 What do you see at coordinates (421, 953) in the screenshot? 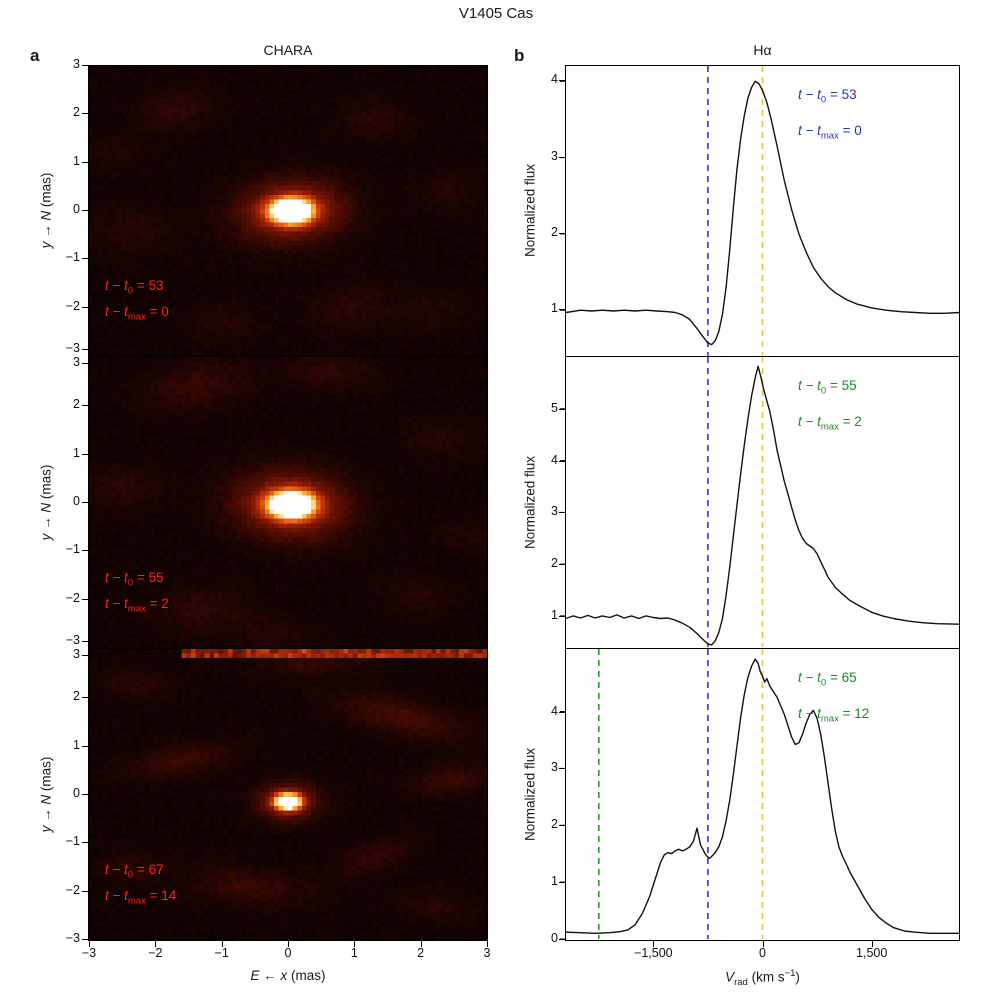
I see `x-tick-label: 2` at bounding box center [421, 953].